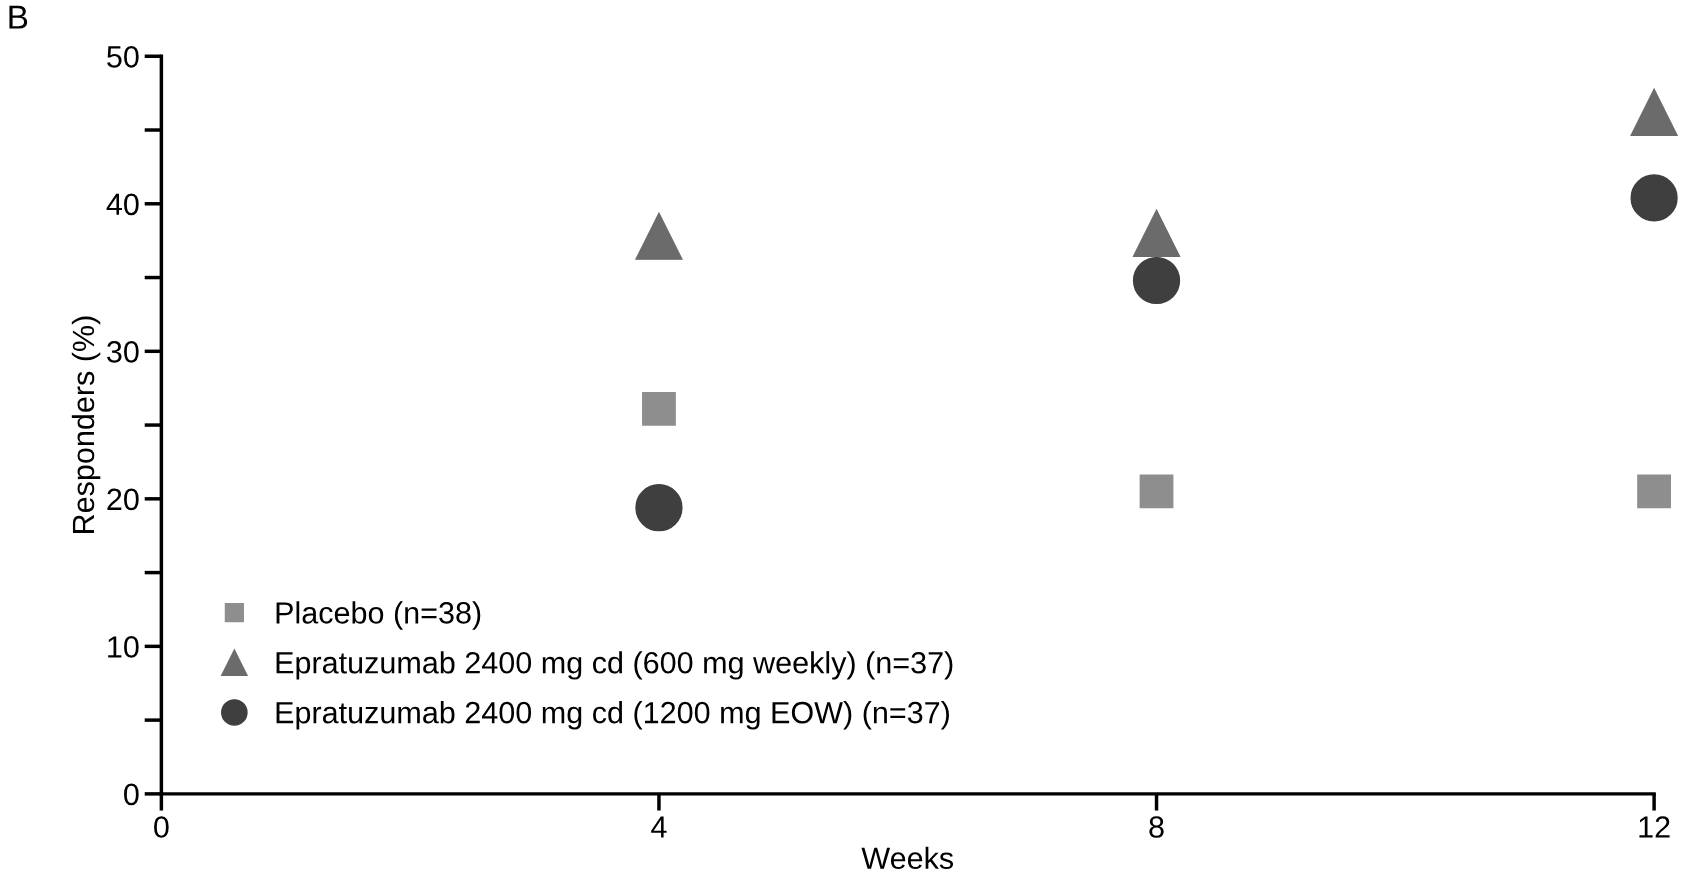 This screenshot has width=1681, height=893. Describe the element at coordinates (907, 858) in the screenshot. I see `x-axis-title: Weeks` at that location.